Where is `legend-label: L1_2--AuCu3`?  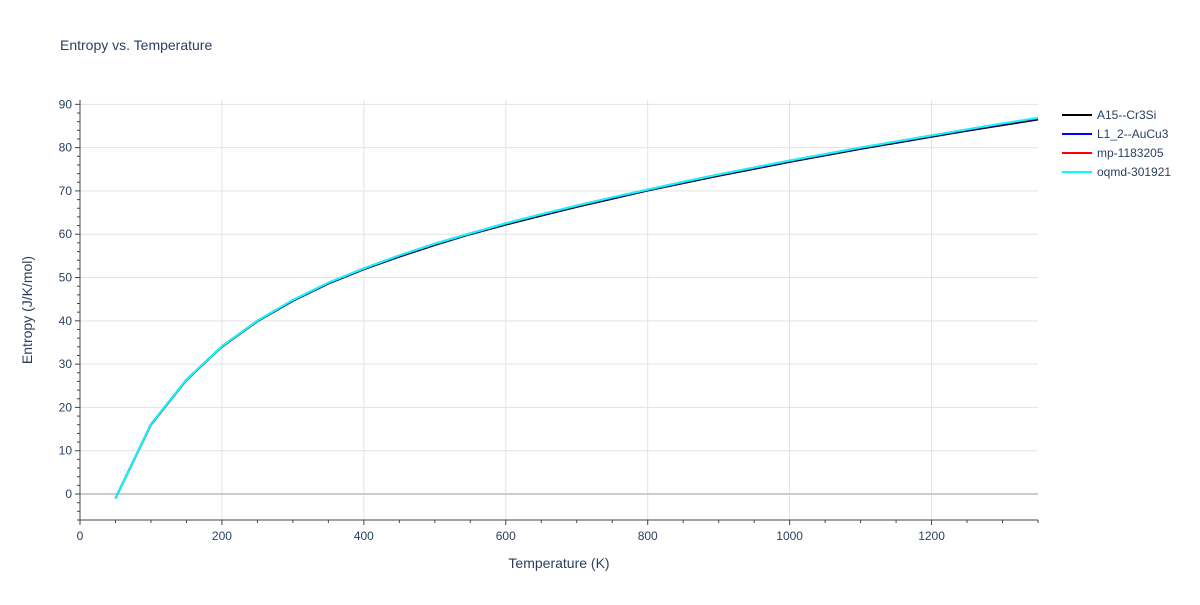
legend-label: L1_2--AuCu3 is located at coordinates (1133, 134).